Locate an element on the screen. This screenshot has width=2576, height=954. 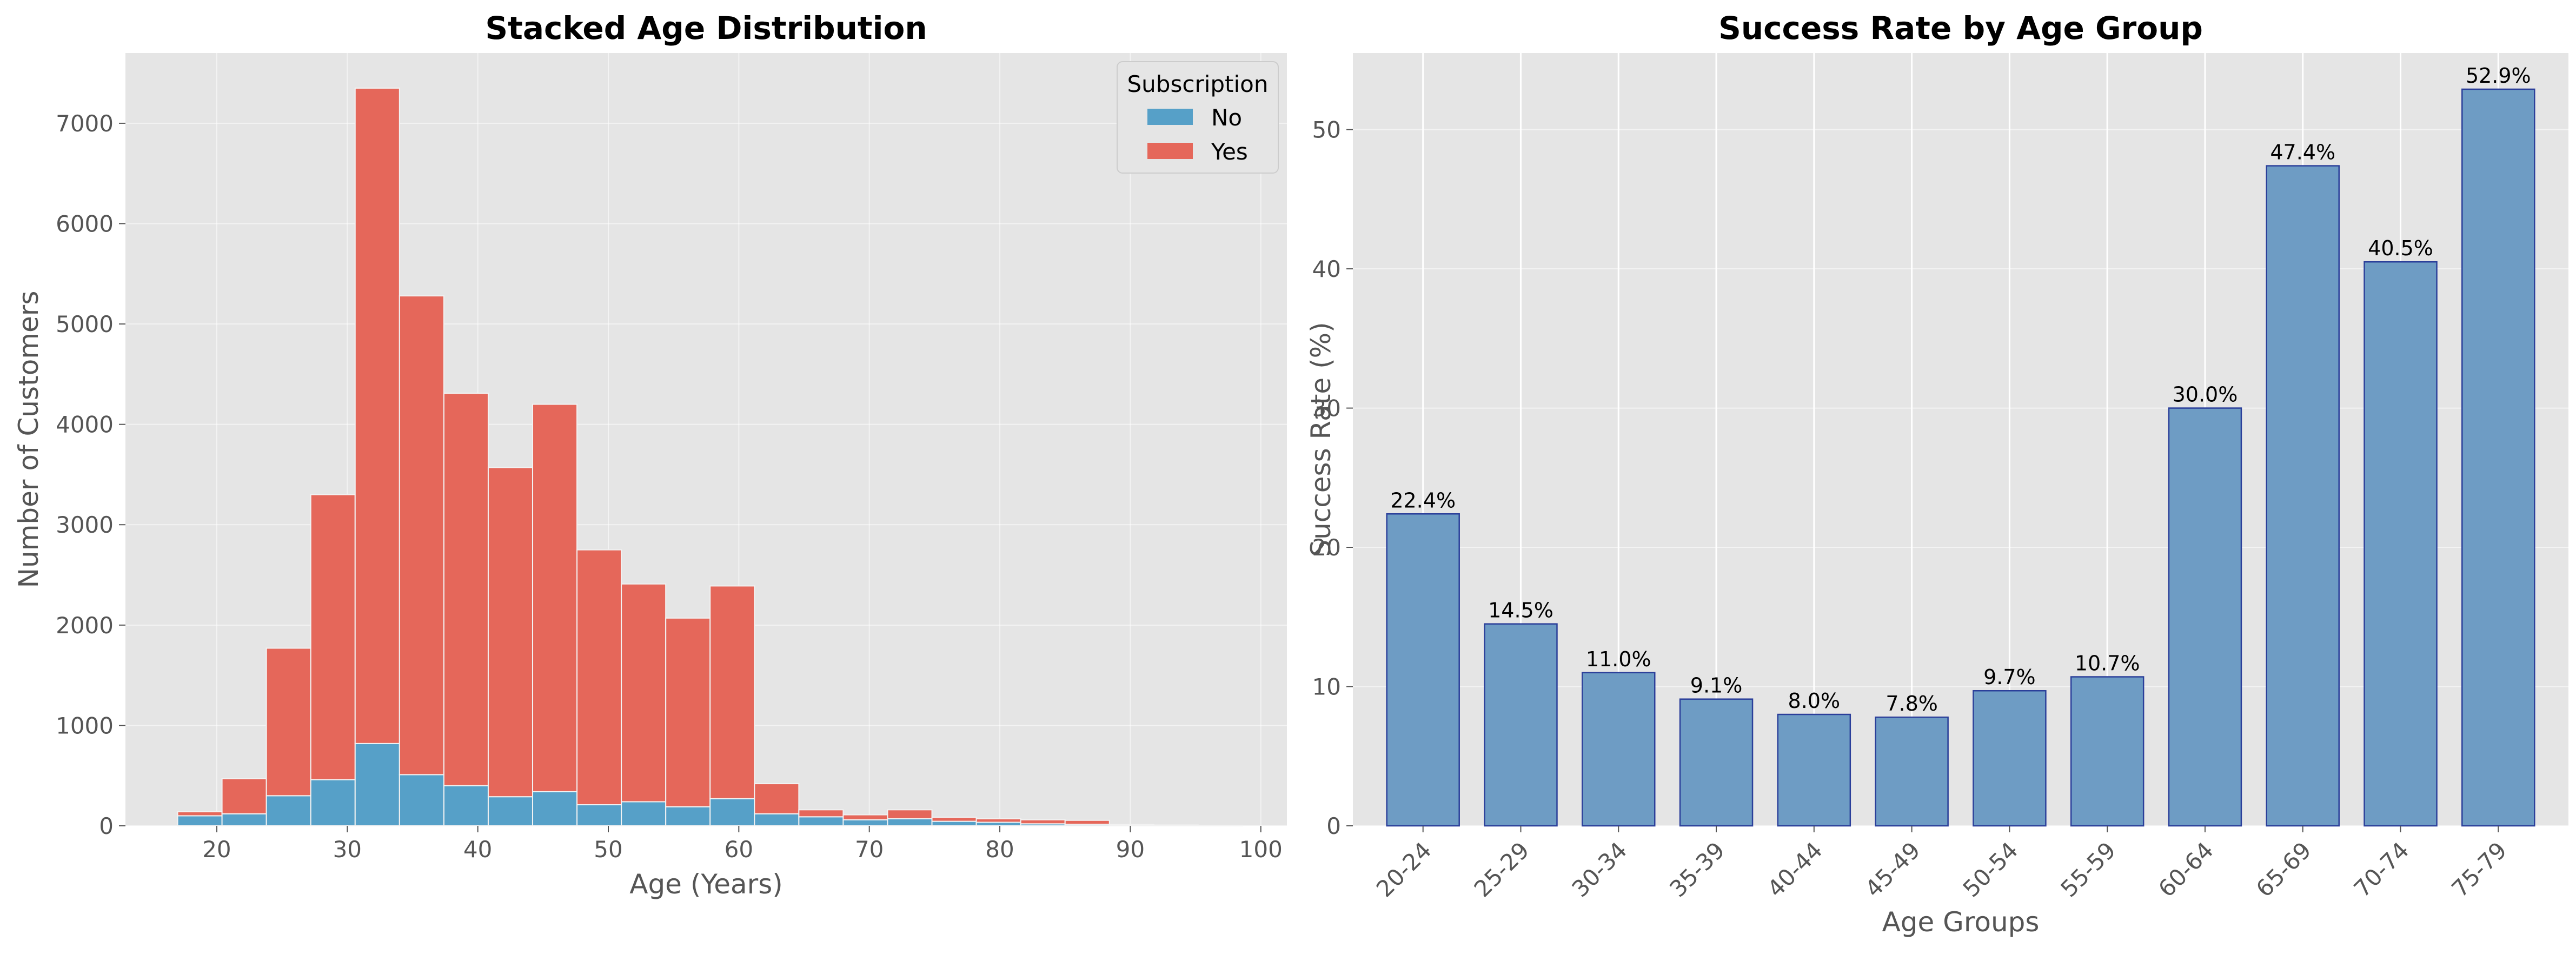
right-y-axis-label: Success Rate (%) is located at coordinates (1321, 439).